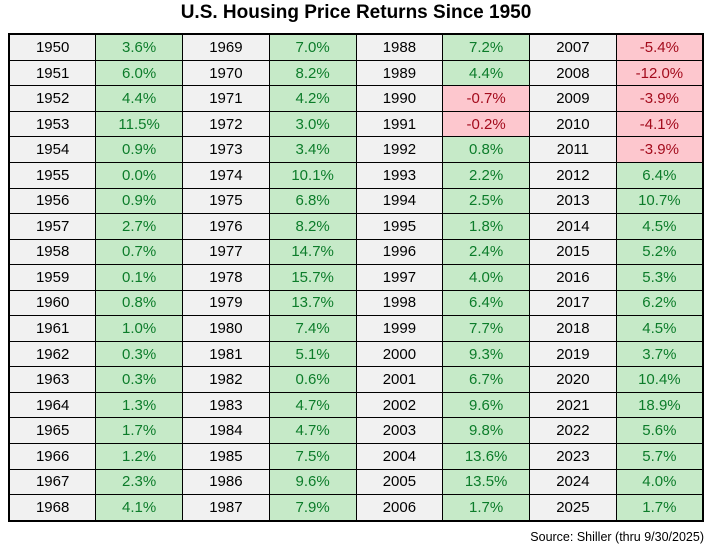 The width and height of the screenshot is (712, 547). What do you see at coordinates (139, 149) in the screenshot?
I see `return-cell: 0.9%` at bounding box center [139, 149].